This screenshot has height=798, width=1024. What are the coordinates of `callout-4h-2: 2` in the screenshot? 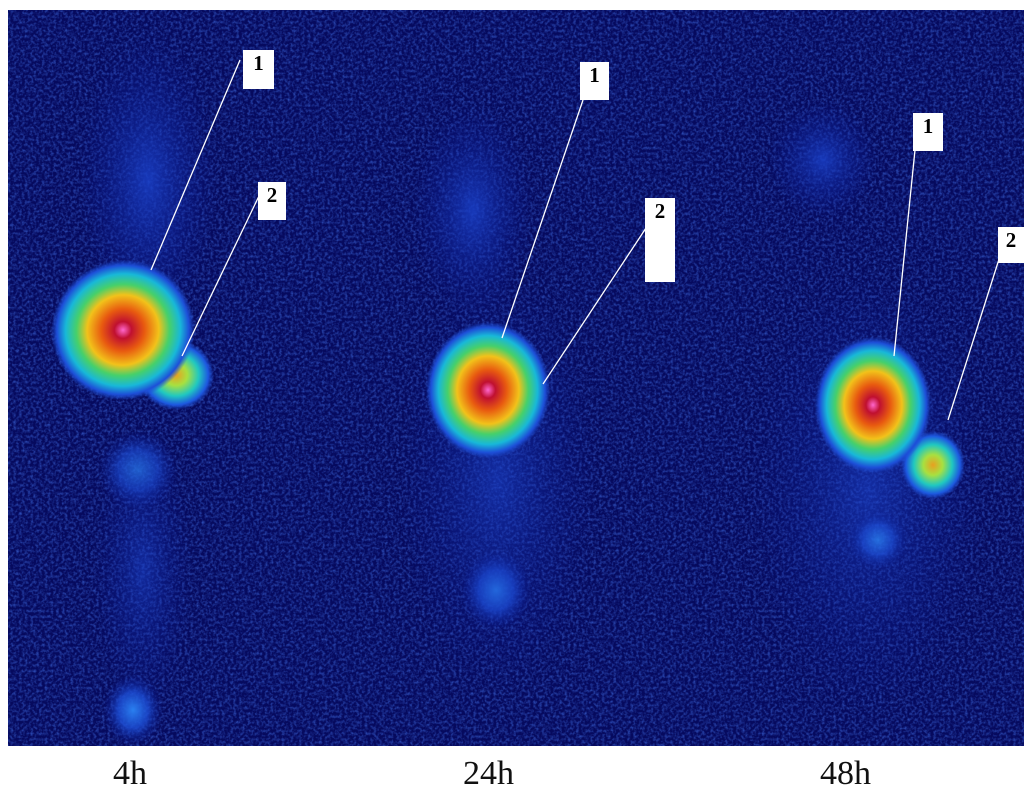 It's located at (272, 201).